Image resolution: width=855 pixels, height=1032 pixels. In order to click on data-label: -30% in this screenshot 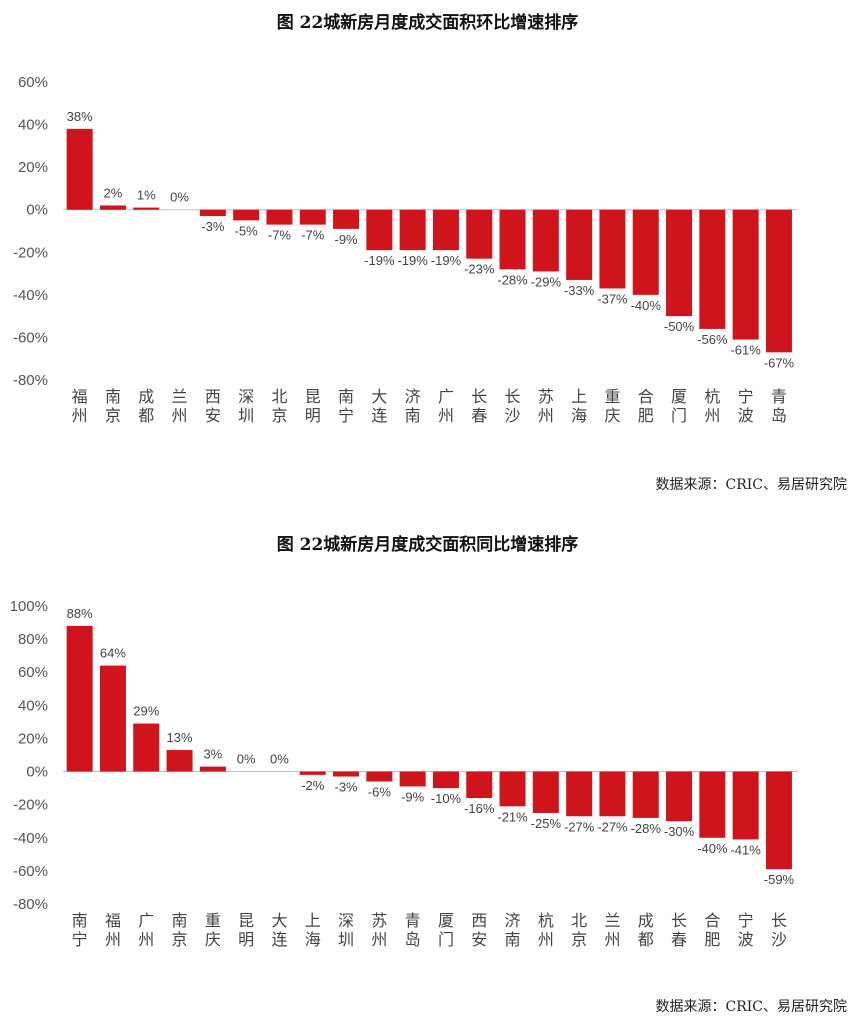, I will do `click(679, 831)`.